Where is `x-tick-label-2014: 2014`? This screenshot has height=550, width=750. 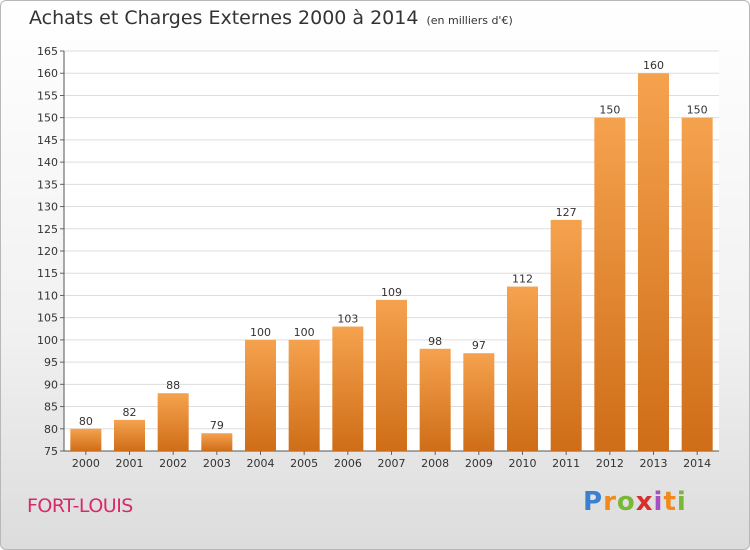
x-tick-label-2014: 2014 is located at coordinates (697, 463).